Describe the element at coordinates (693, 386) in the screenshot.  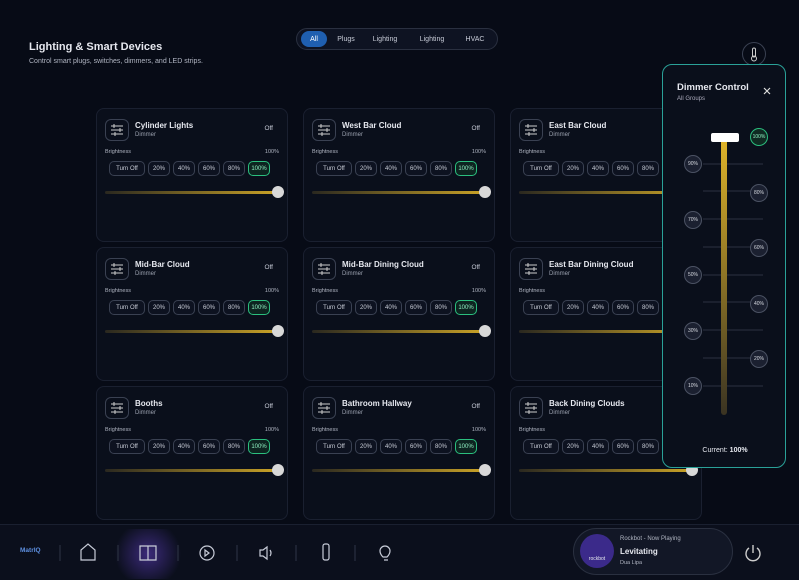
I see `level-button: 10%` at that location.